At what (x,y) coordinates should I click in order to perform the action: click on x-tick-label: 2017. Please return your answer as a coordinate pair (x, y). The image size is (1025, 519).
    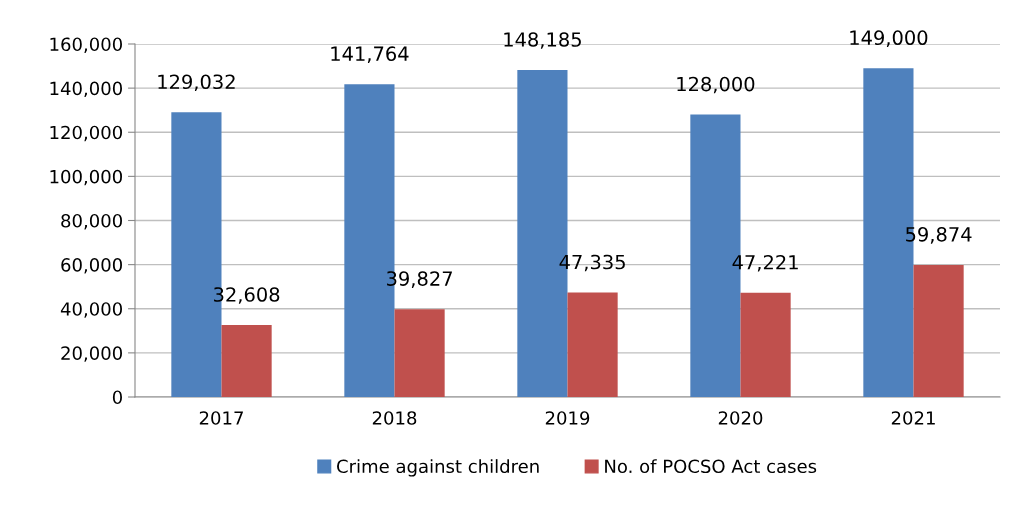
    Looking at the image, I should click on (221, 418).